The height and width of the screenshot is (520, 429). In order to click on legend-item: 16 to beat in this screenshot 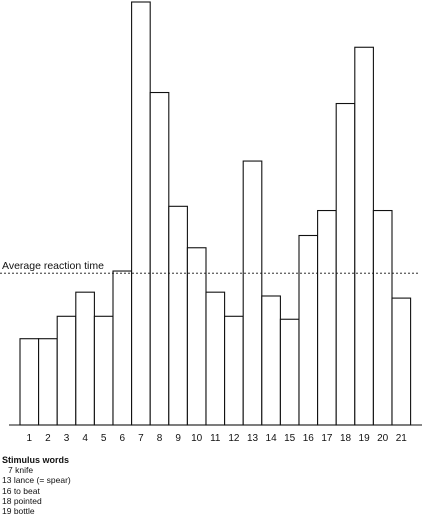, I will do `click(21, 490)`.